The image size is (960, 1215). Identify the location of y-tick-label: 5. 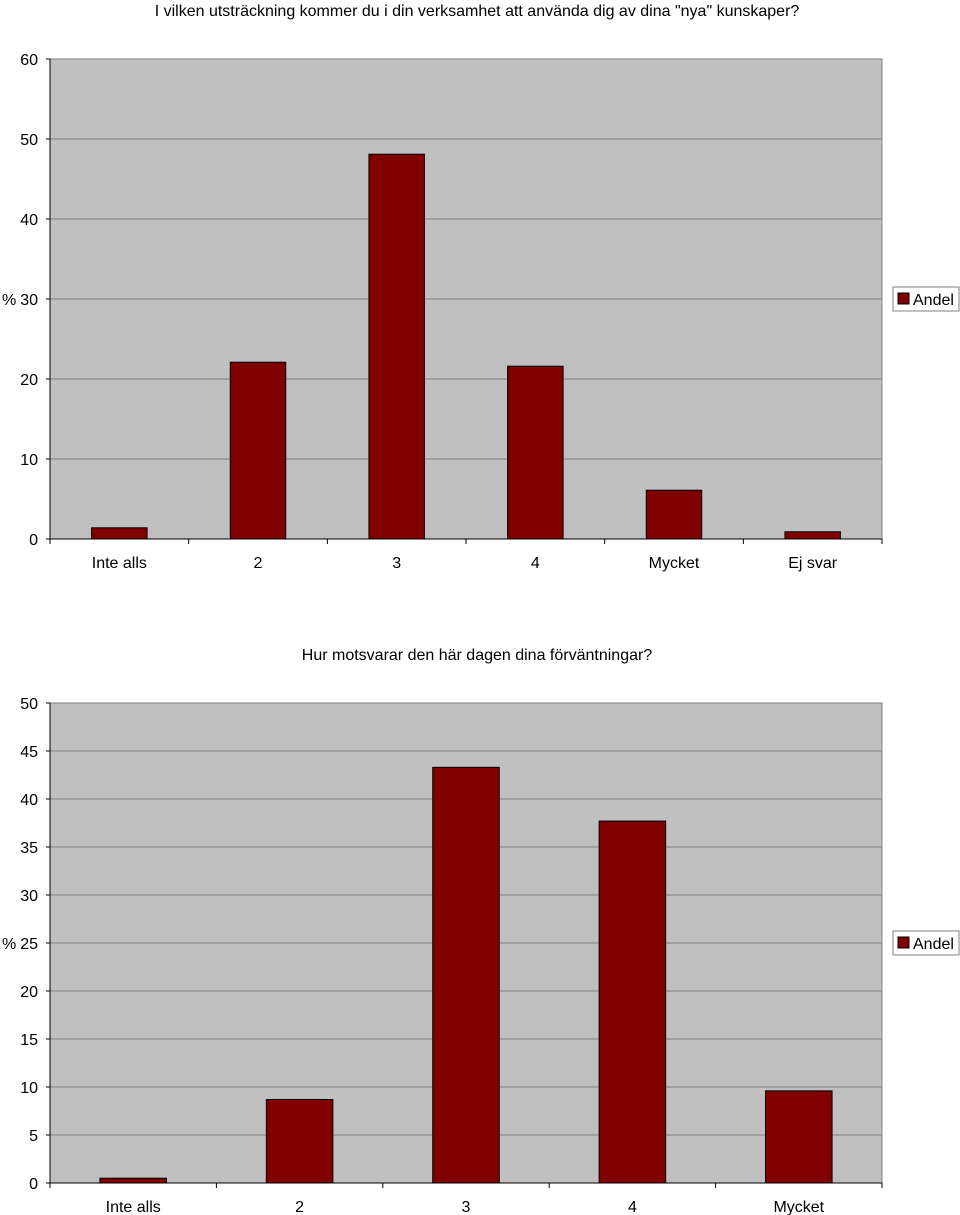
(33, 1136).